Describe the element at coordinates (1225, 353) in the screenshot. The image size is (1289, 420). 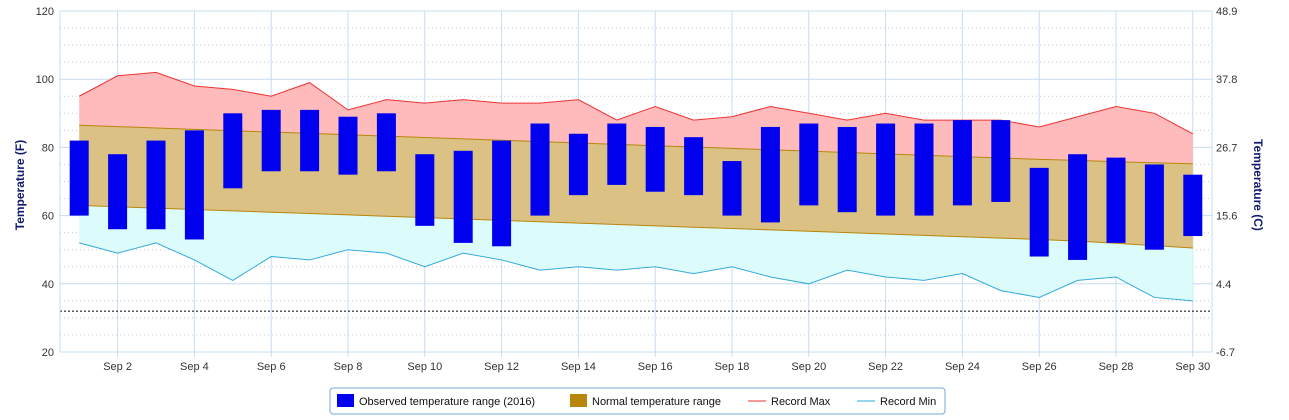
I see `y2-tick-label: -6.7` at that location.